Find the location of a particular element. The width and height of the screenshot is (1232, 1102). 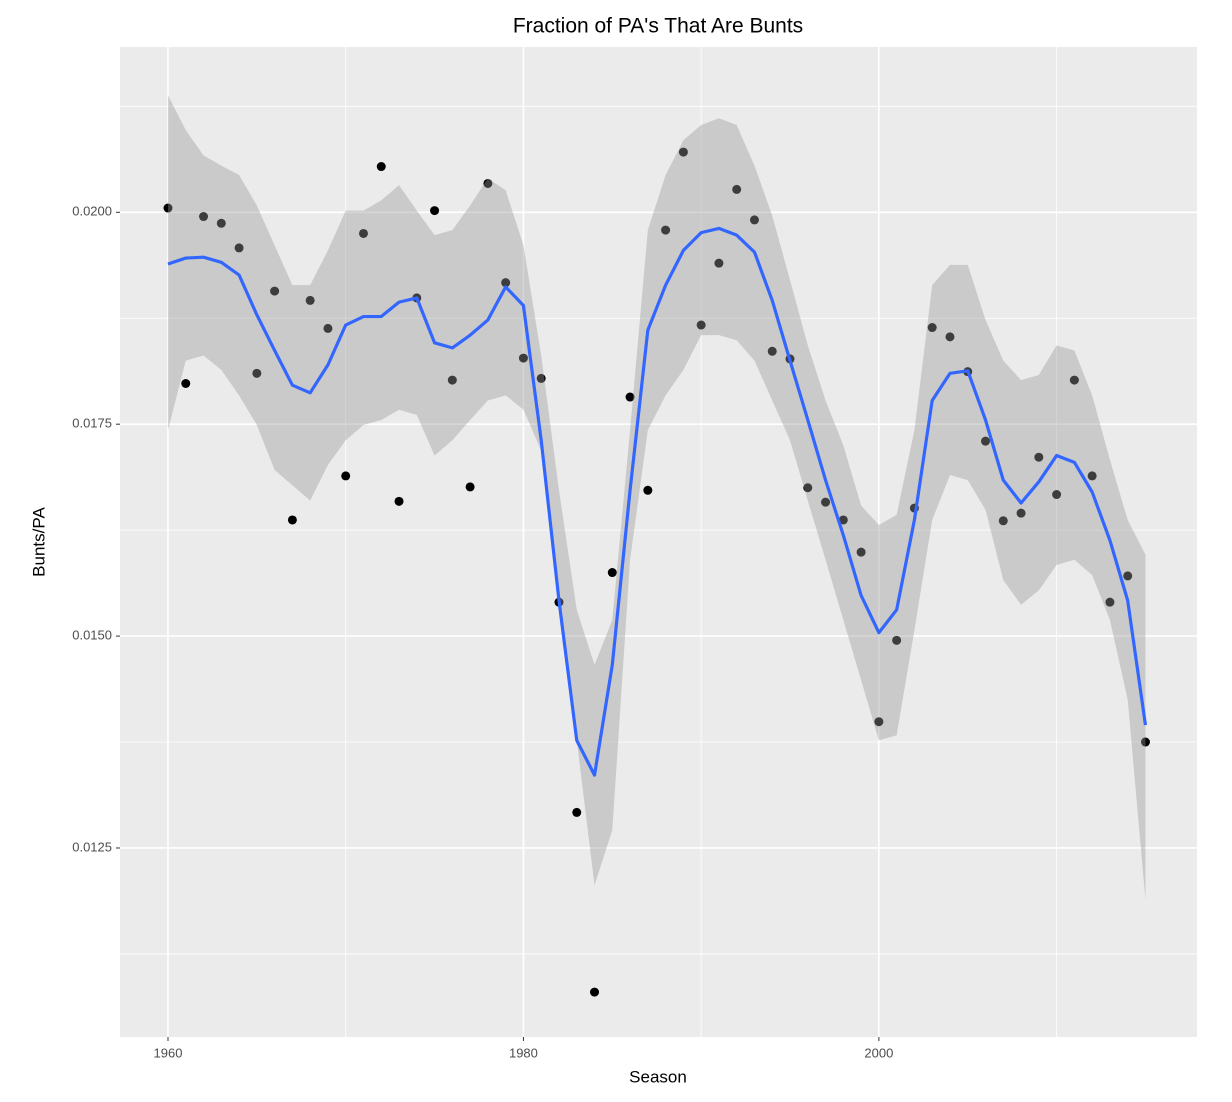

x-axis-label: Season is located at coordinates (658, 1076).